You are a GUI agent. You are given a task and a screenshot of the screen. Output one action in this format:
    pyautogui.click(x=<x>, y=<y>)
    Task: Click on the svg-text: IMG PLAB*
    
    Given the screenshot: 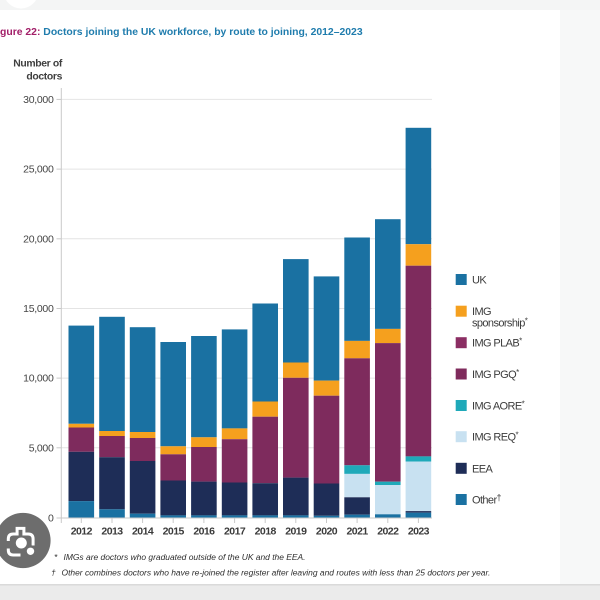 What is the action you would take?
    pyautogui.click(x=497, y=343)
    